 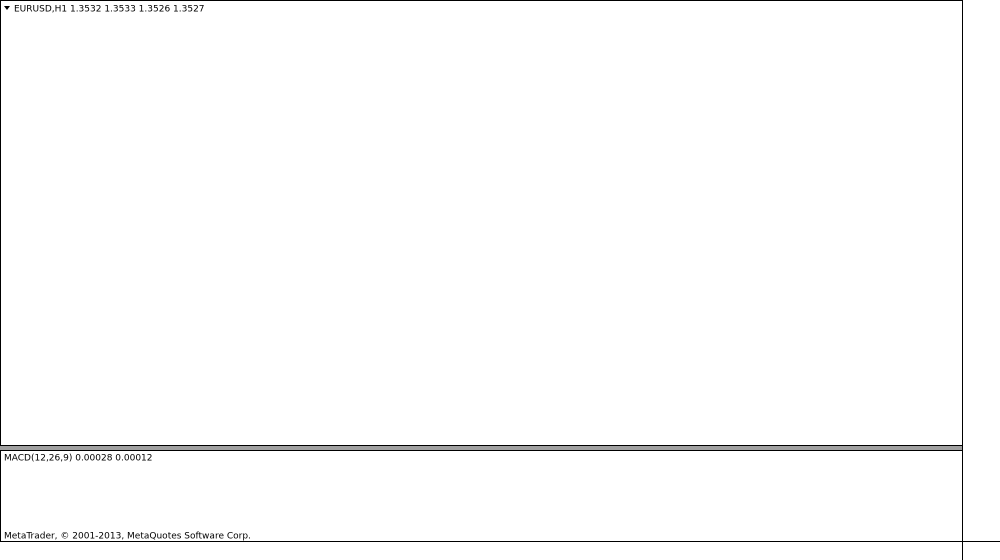 I want to click on chart-title: EURUSD,H1 1.3532 1.3533 1.3526 1.3527, so click(x=109, y=10).